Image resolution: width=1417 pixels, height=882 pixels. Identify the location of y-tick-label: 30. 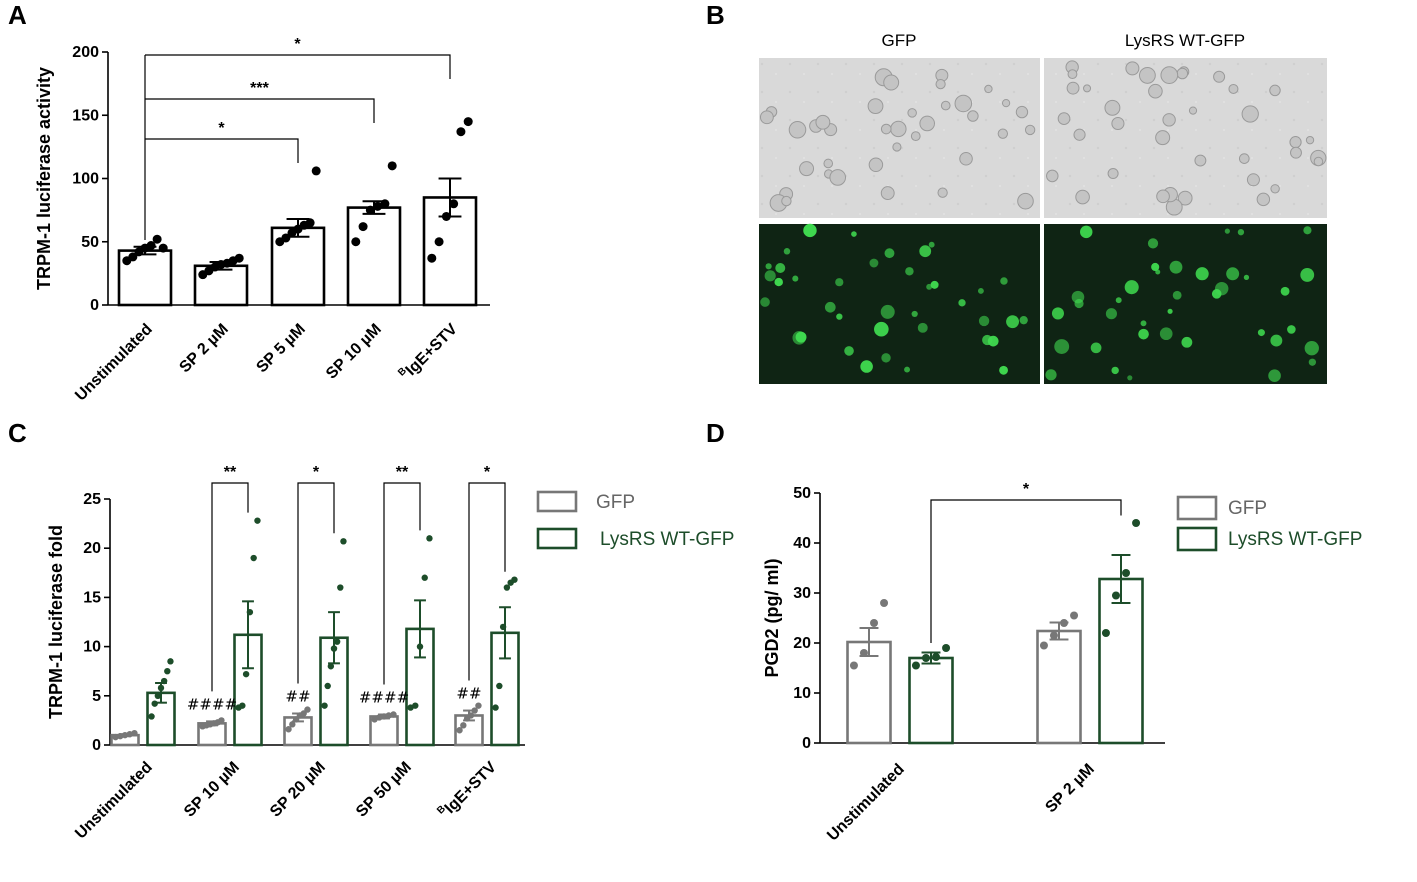
(802, 593).